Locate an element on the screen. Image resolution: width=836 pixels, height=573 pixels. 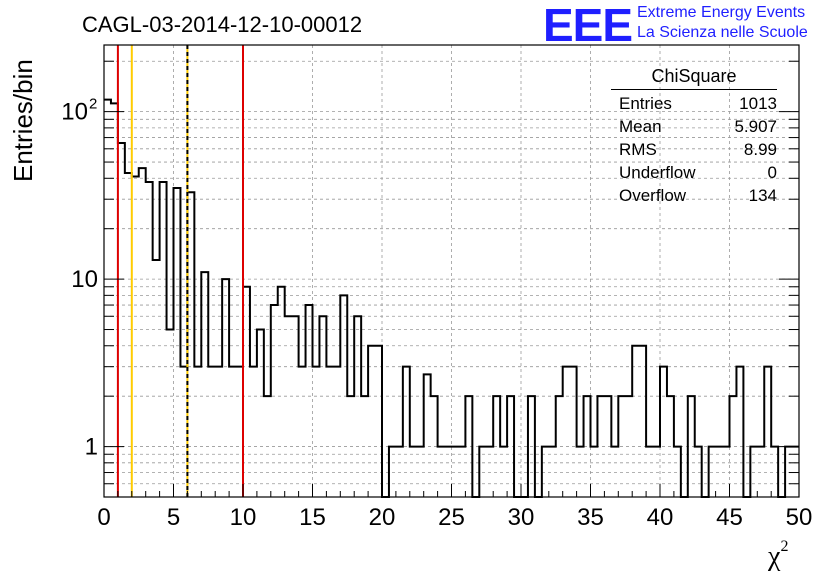
y-tick-label: 1 is located at coordinates (91, 447).